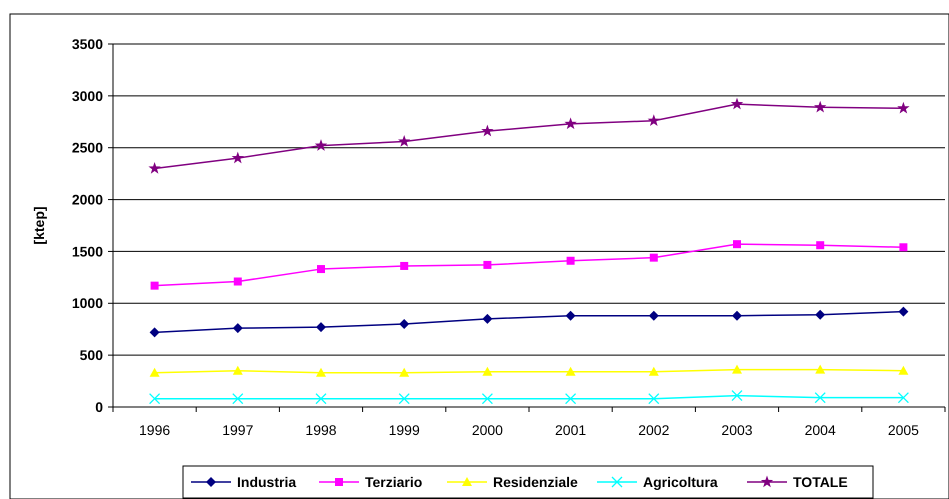 Image resolution: width=949 pixels, height=499 pixels. I want to click on y-tick-label: 0, so click(99, 406).